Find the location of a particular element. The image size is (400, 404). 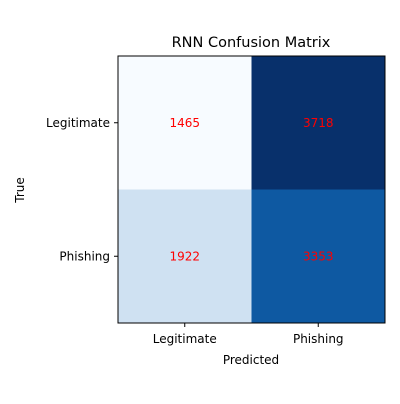

y-tick-label: Legitimate is located at coordinates (78, 123).